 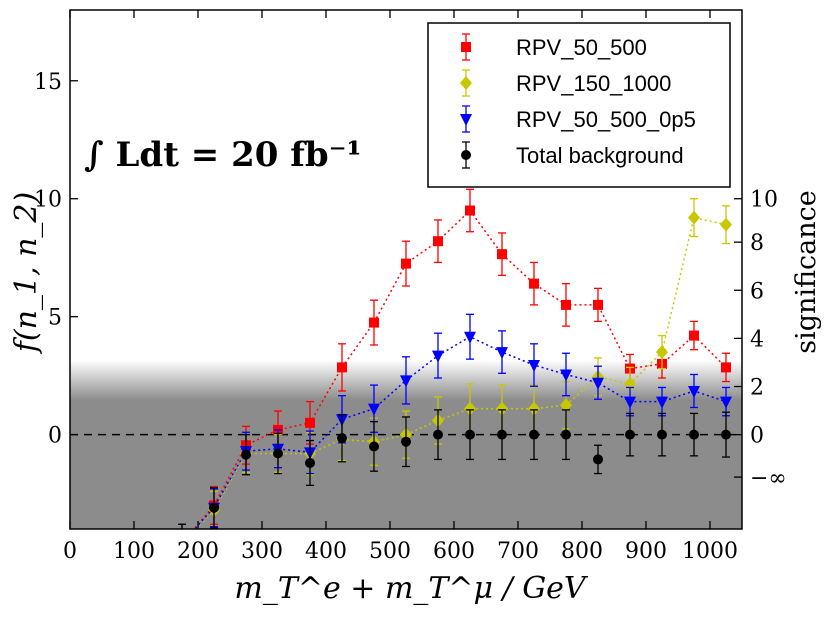 What do you see at coordinates (55, 318) in the screenshot?
I see `y-tick-label: 5` at bounding box center [55, 318].